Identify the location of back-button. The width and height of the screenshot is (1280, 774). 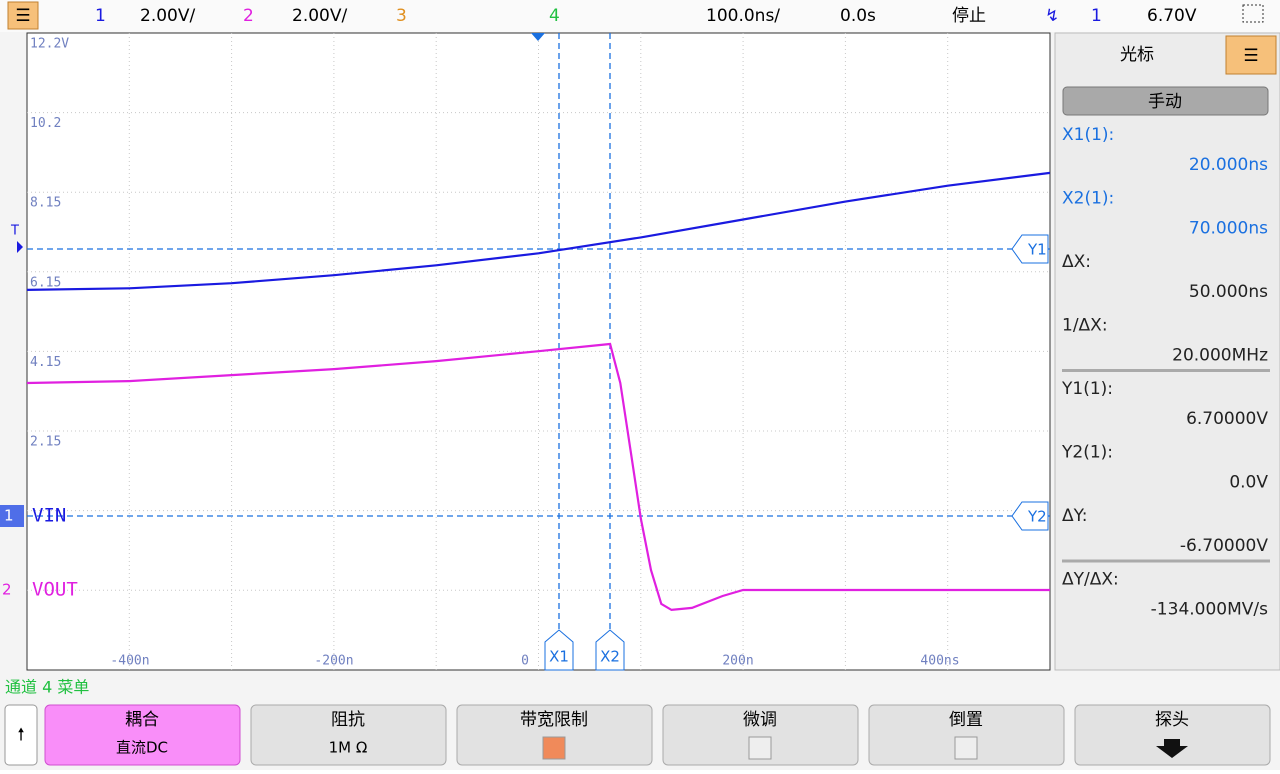
(21, 735).